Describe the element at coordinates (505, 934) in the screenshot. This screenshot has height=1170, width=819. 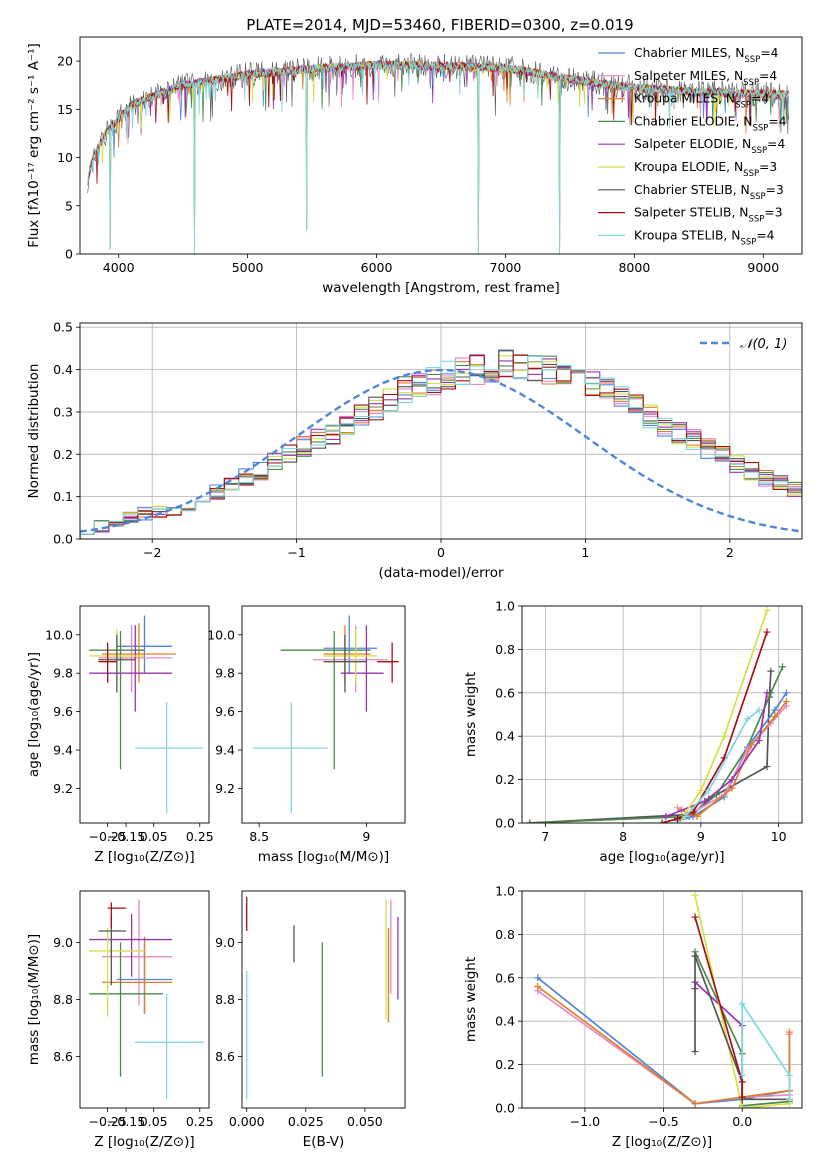
I see `mw_vs_Z-ytick-label: 0.8` at that location.